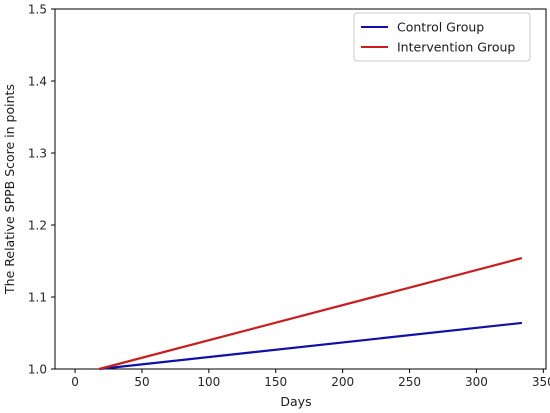 The width and height of the screenshot is (550, 413). What do you see at coordinates (141, 382) in the screenshot?
I see `x-tick-label: 50` at bounding box center [141, 382].